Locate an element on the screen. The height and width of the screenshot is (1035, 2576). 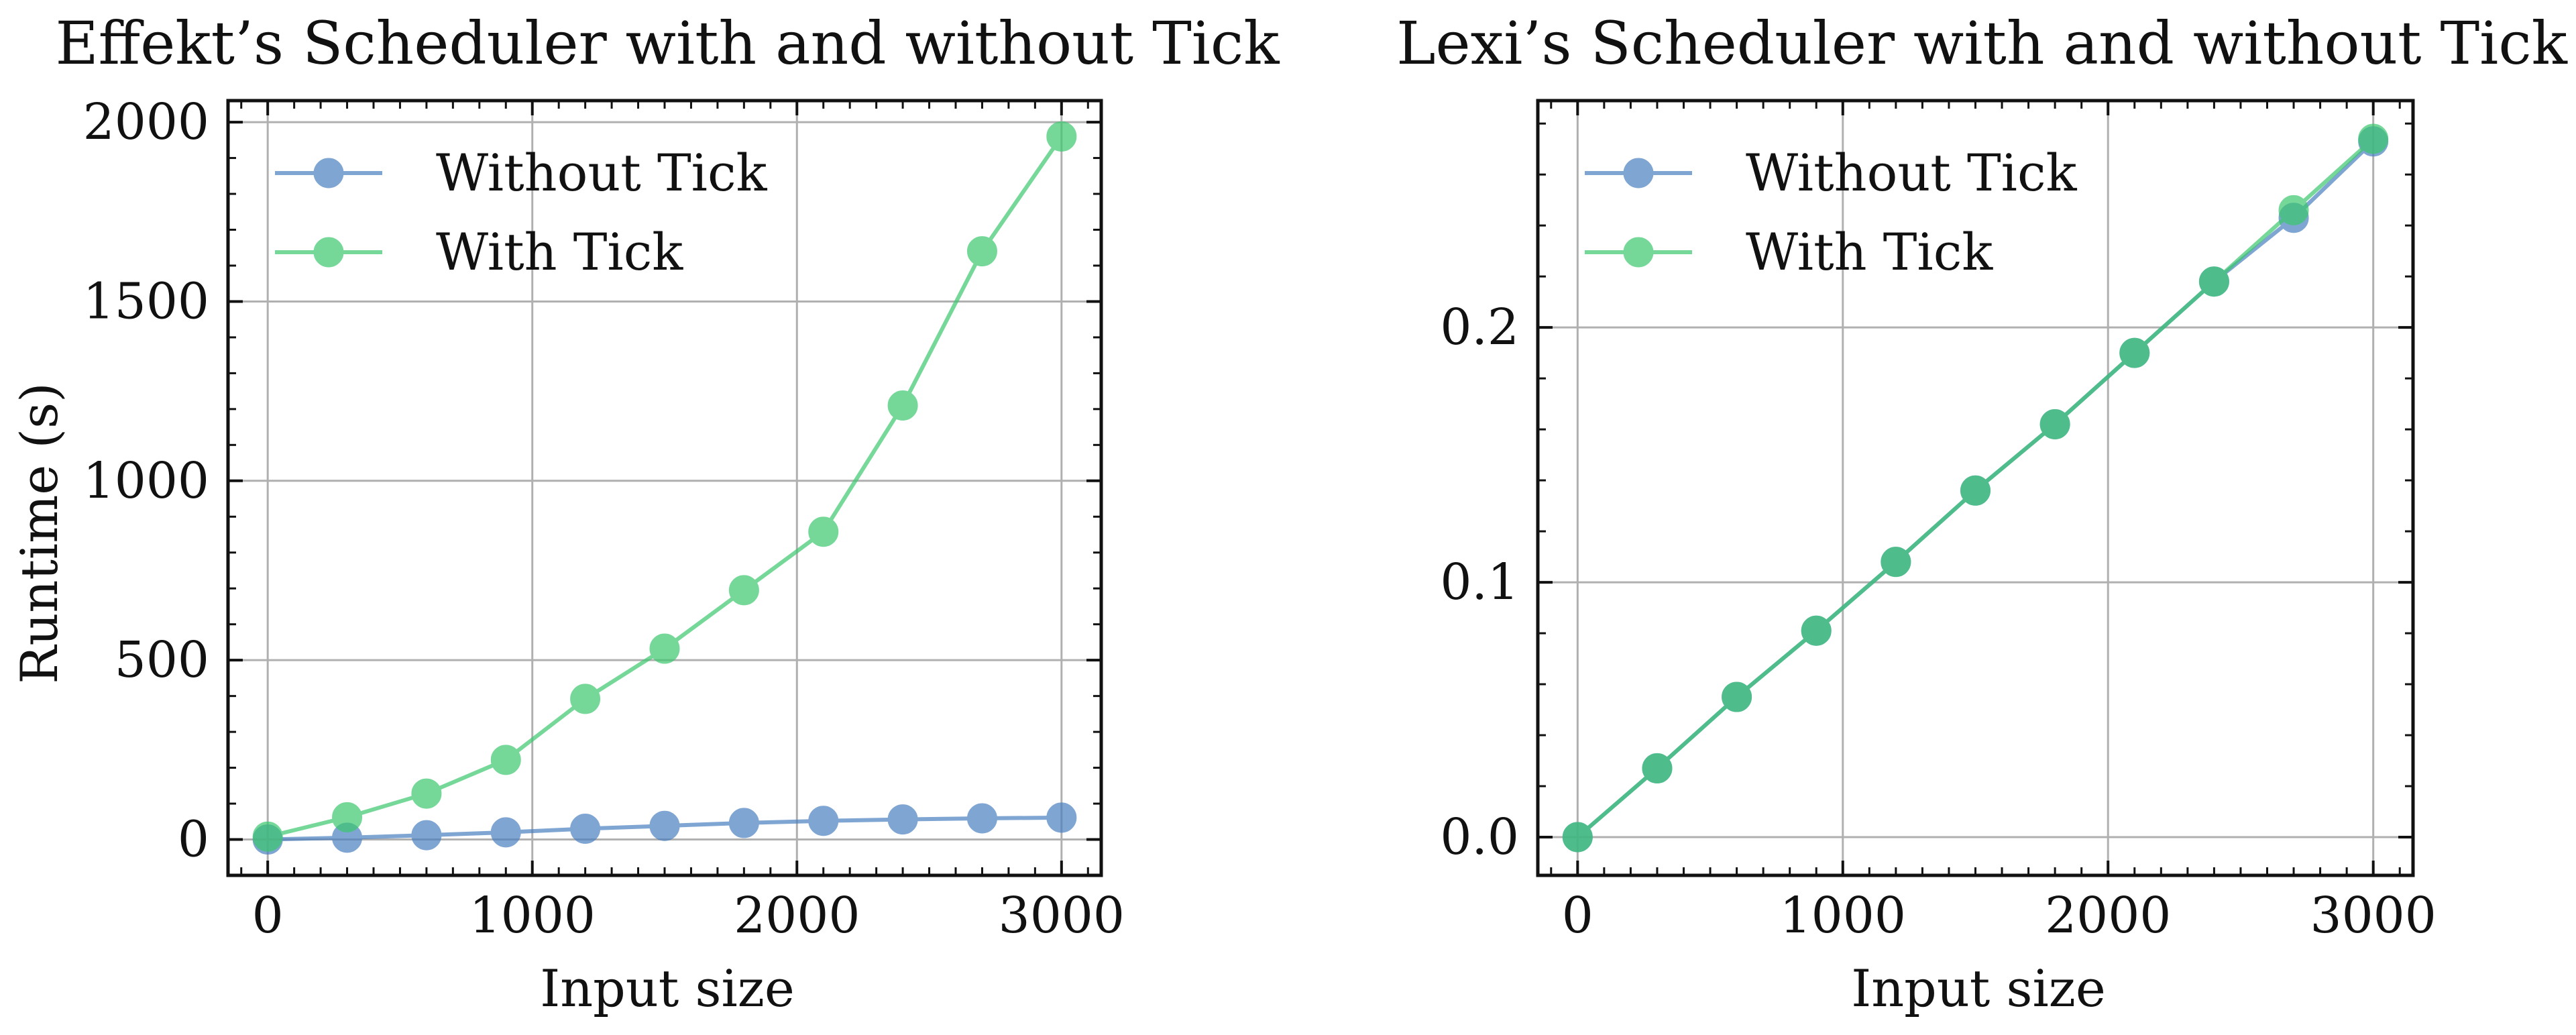
y-tick-label: 0 is located at coordinates (193, 840).